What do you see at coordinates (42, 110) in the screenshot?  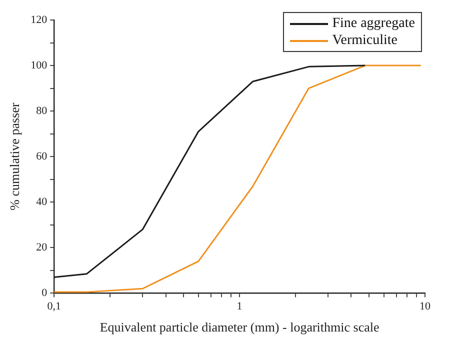 I see `y-tick-label: 80` at bounding box center [42, 110].